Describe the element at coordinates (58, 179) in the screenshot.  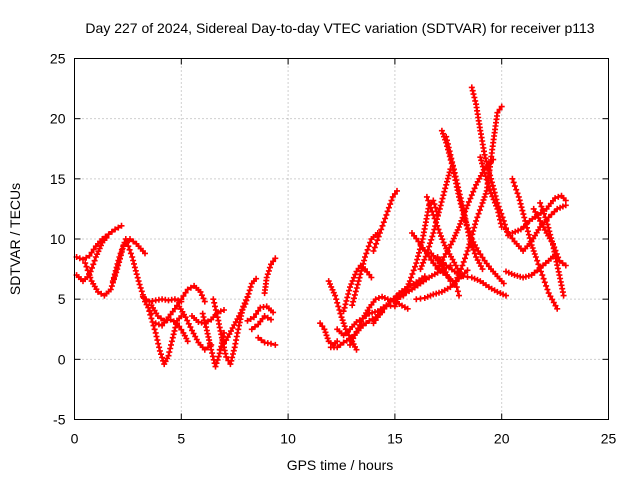
I see `y-tick-label: 15` at that location.